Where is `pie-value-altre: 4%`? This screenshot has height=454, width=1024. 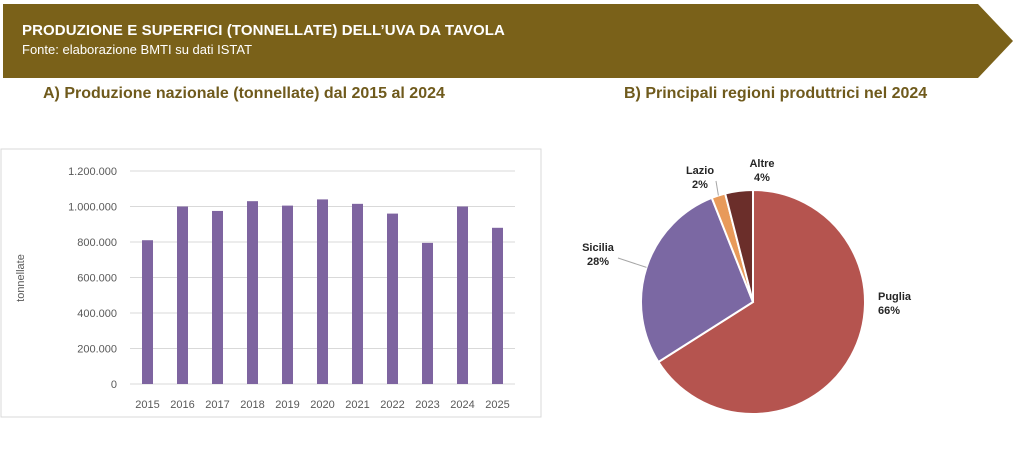 pie-value-altre: 4% is located at coordinates (762, 178).